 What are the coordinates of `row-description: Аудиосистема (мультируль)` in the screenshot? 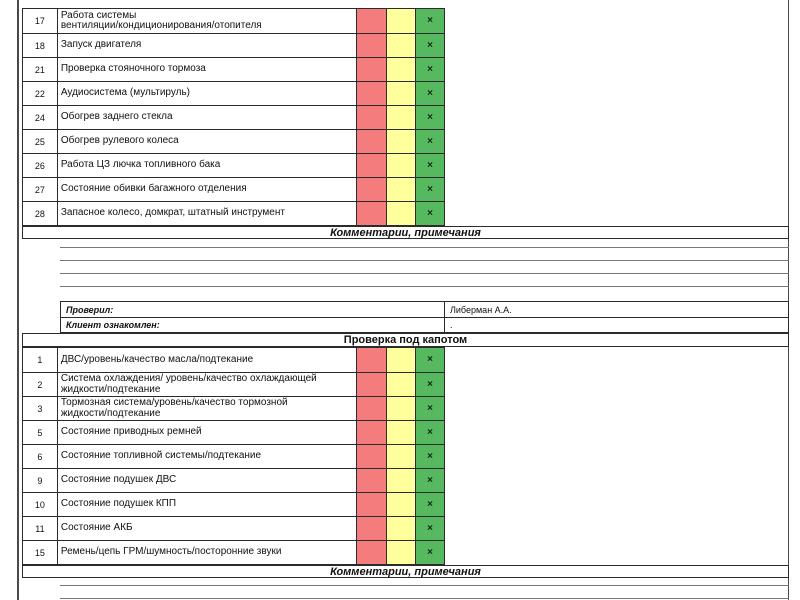 It's located at (208, 93).